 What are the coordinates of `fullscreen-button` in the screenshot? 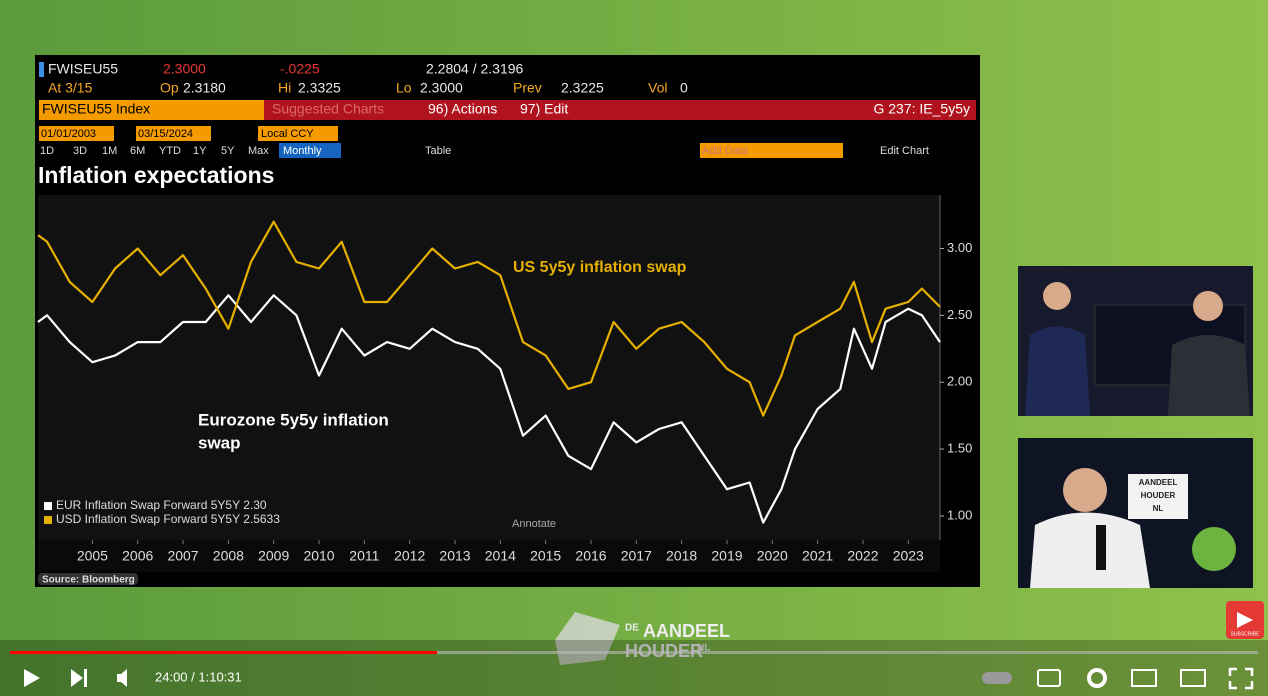 It's located at (1241, 678).